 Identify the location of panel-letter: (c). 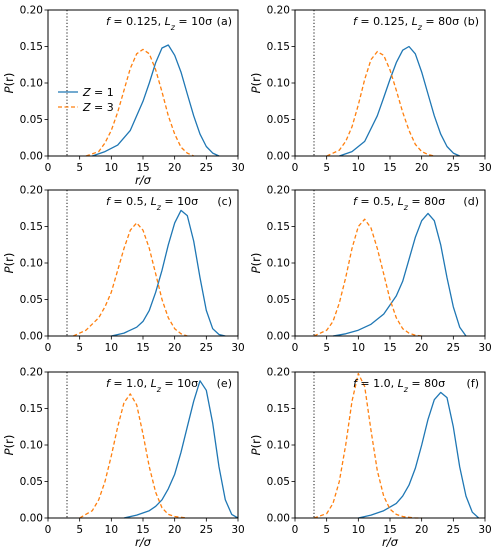
(224, 201).